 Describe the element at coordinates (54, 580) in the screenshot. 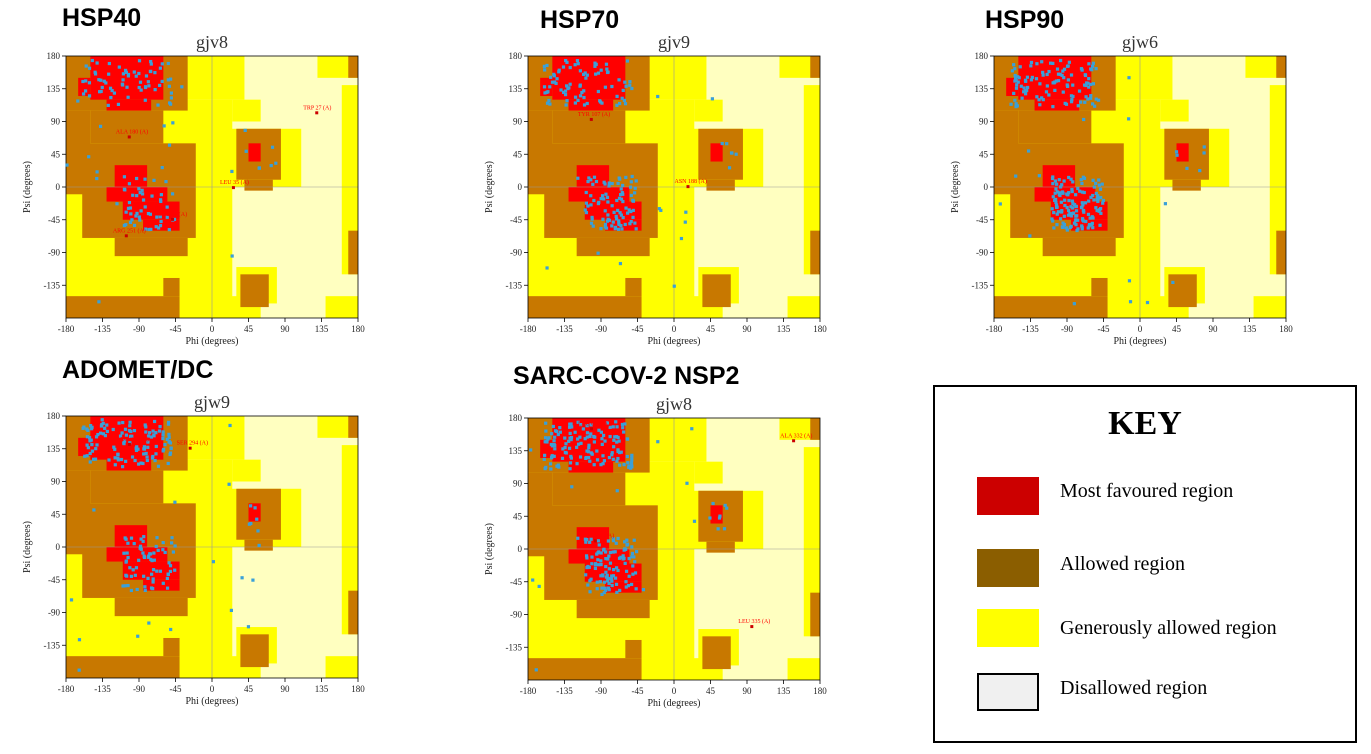

I see `y-tick-label: -45` at that location.